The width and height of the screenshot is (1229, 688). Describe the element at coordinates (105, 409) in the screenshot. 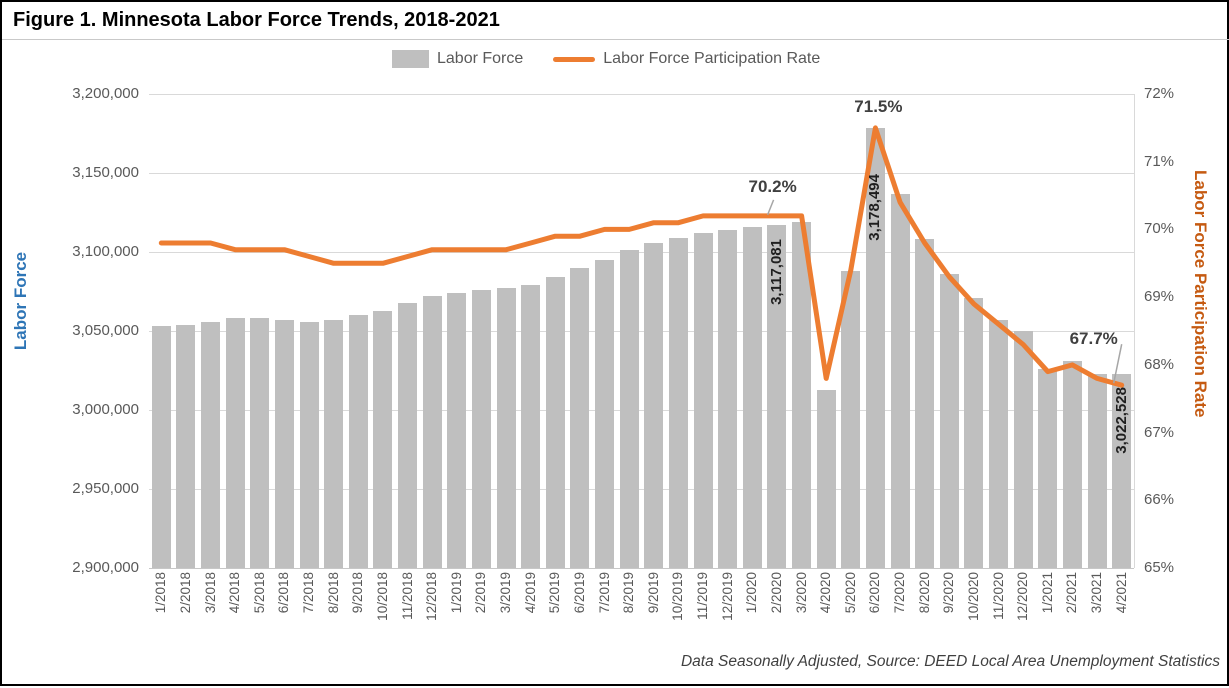

I see `left-axis-tick: 3,000,000` at that location.